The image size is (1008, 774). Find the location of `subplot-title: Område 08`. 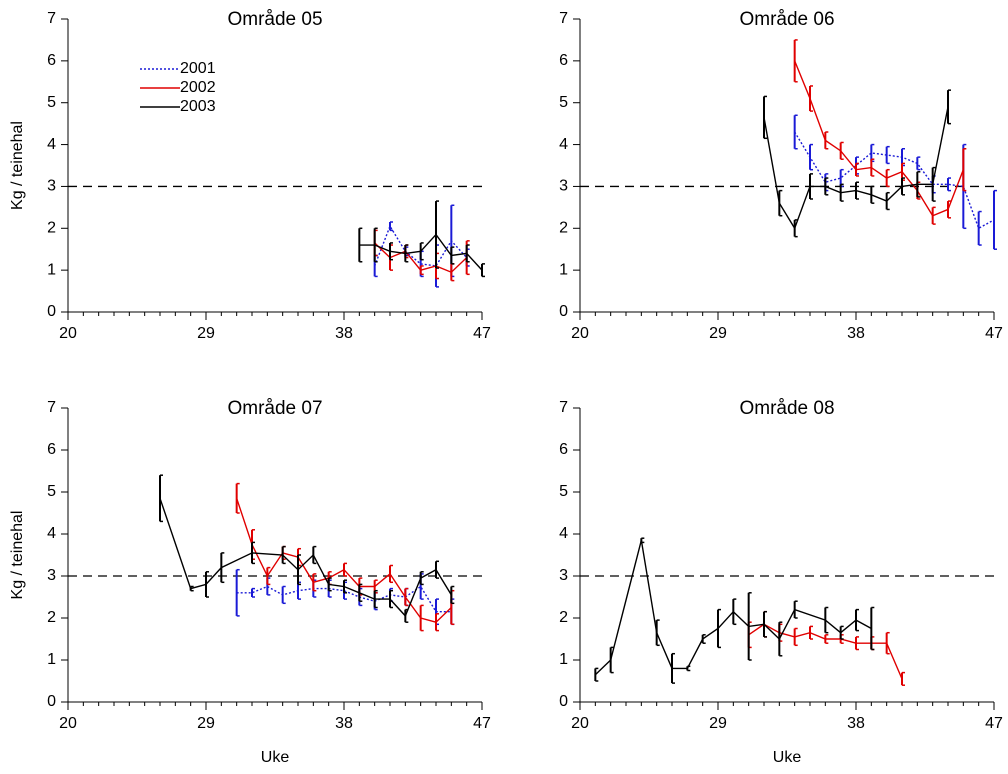

subplot-title: Område 08 is located at coordinates (786, 408).